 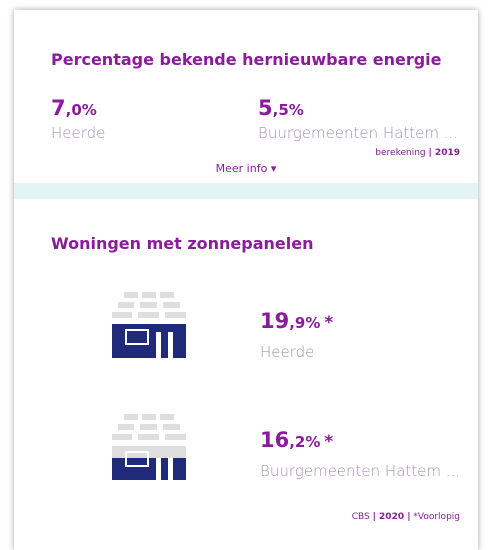 I want to click on source: CBS | 2020 | *Voorlopig, so click(x=406, y=517).